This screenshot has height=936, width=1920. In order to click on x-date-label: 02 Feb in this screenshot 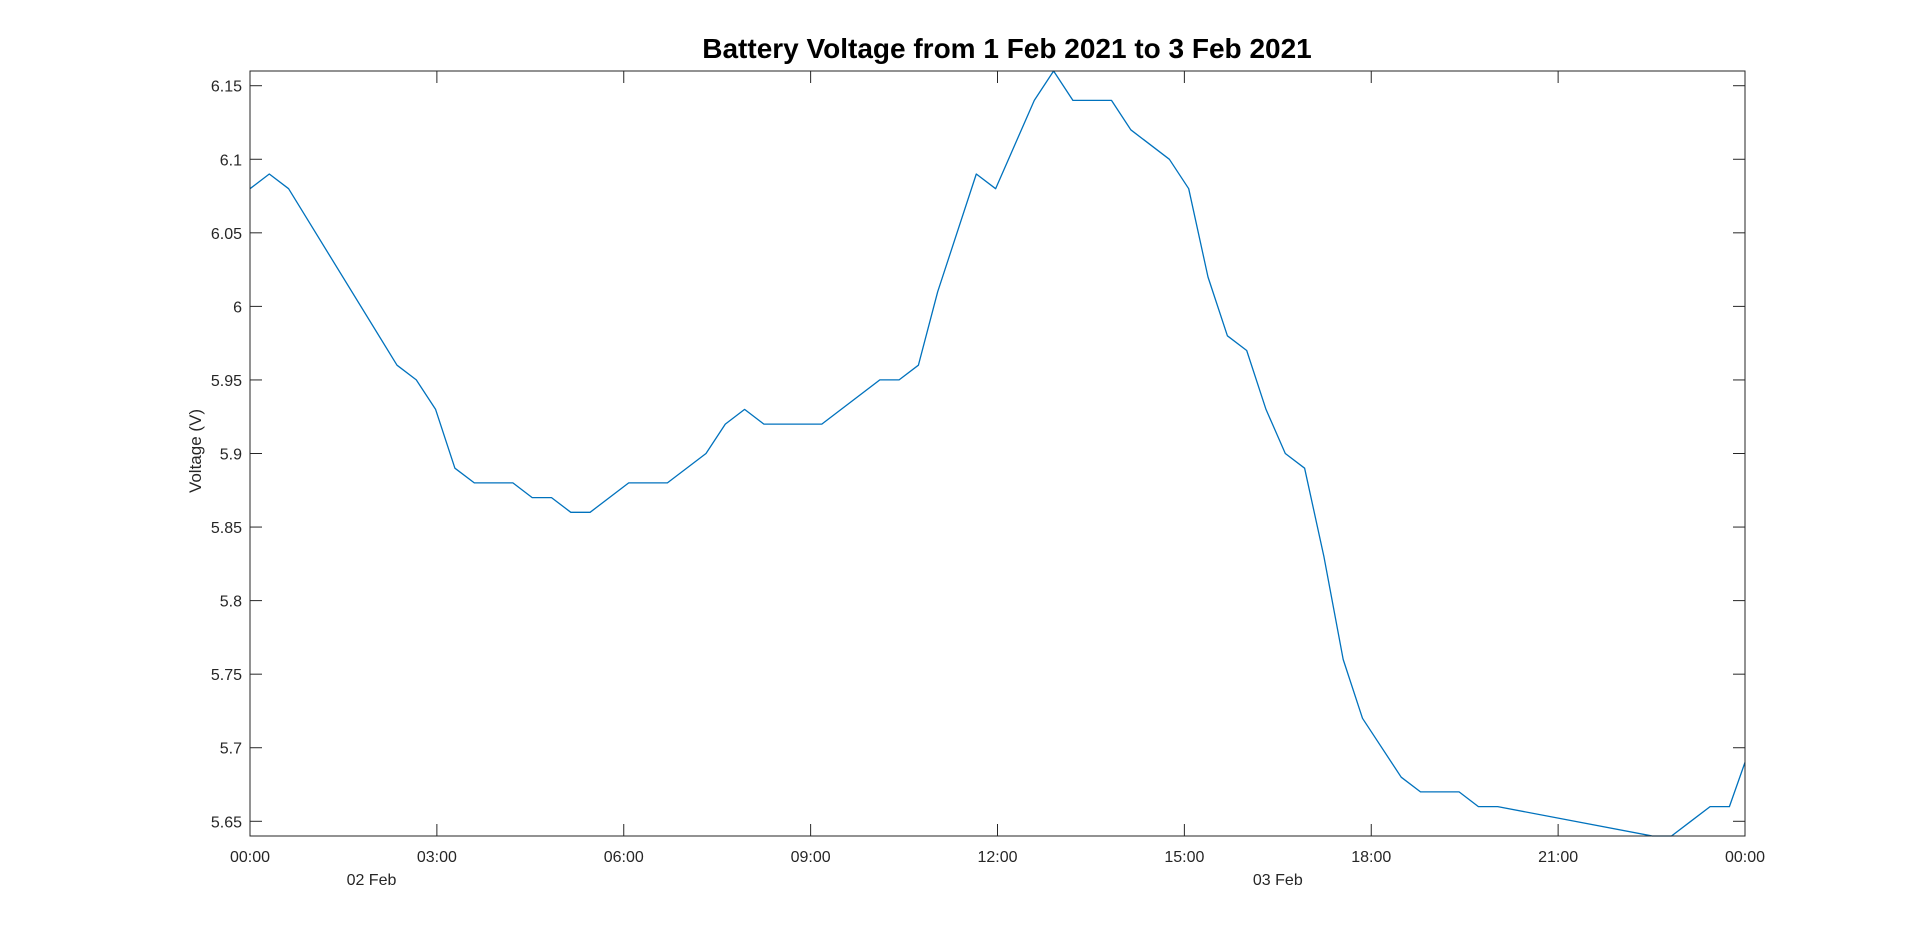, I will do `click(372, 880)`.